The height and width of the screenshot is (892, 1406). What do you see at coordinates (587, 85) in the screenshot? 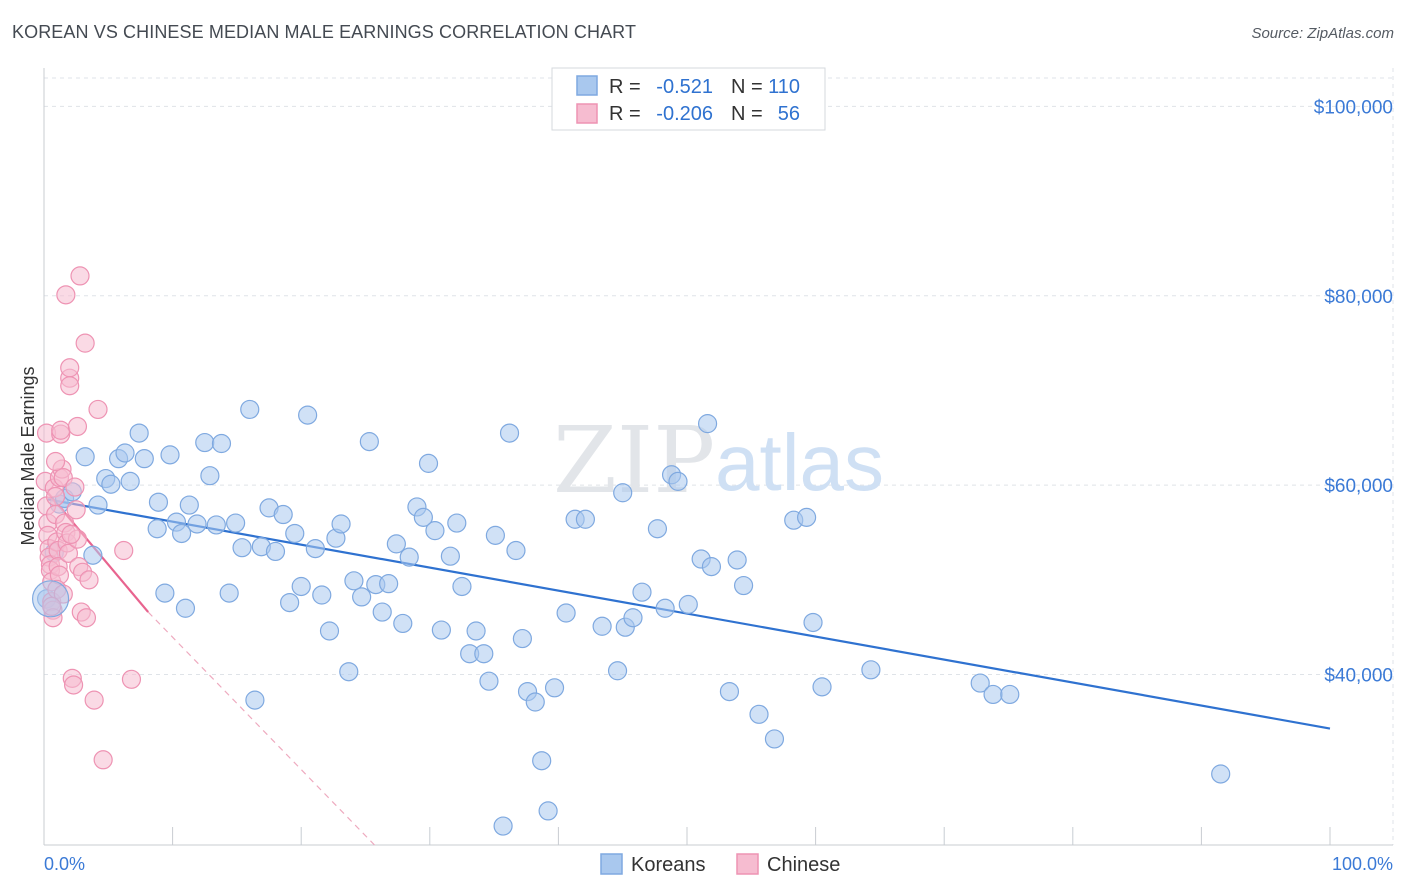
I see `korean-swatch` at bounding box center [587, 85].